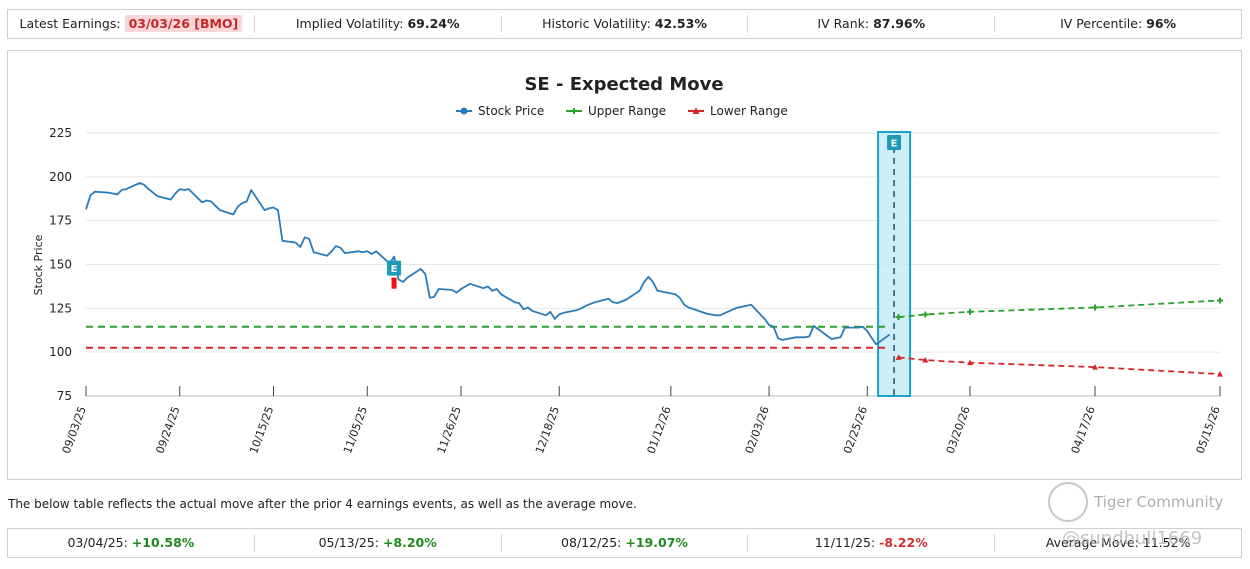 The width and height of the screenshot is (1250, 569). Describe the element at coordinates (70, 23) in the screenshot. I see `latest-earnings-label: Latest Earnings:` at that location.